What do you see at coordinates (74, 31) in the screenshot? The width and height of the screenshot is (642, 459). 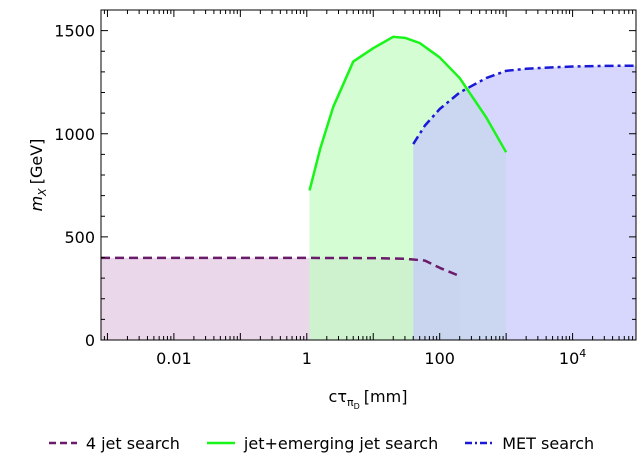 I see `y-tick-label: 1500` at bounding box center [74, 31].